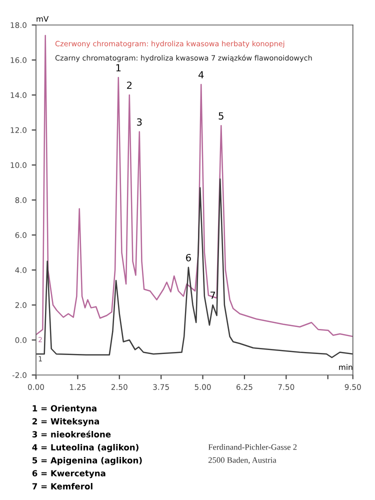 This screenshot has height=500, width=375. What do you see at coordinates (118, 68) in the screenshot?
I see `annotation: 1` at bounding box center [118, 68].